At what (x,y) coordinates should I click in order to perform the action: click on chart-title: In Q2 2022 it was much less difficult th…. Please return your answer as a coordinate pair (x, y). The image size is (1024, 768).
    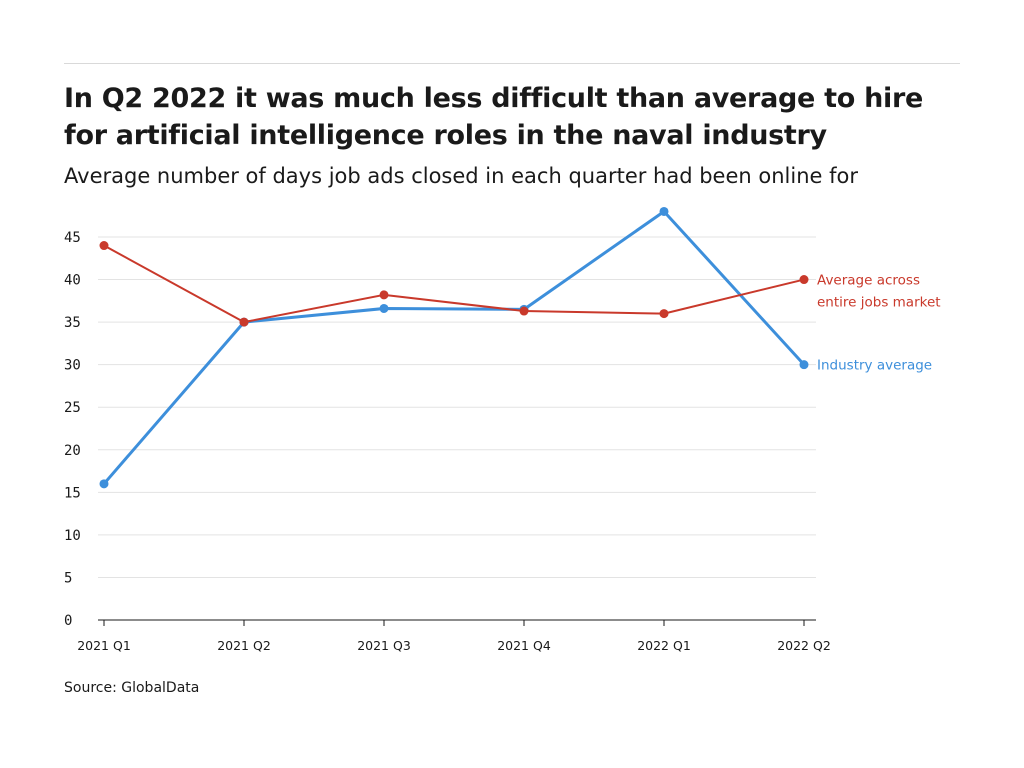
    Looking at the image, I should click on (493, 117).